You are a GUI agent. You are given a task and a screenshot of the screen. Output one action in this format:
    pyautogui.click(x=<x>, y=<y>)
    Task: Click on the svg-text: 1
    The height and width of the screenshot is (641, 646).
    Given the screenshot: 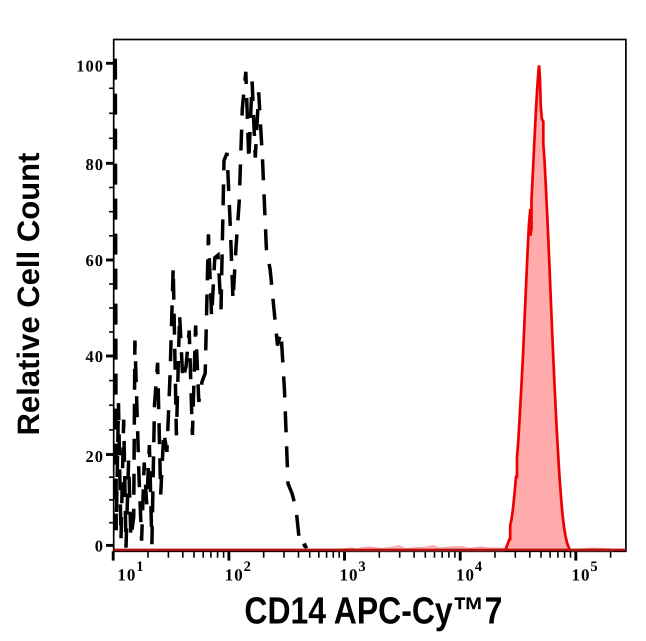 What is the action you would take?
    pyautogui.click(x=139, y=567)
    